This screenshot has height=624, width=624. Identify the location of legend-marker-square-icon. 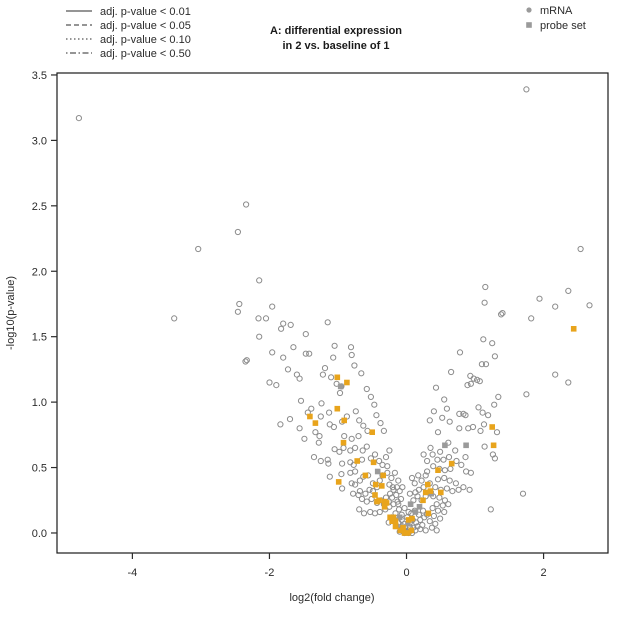
(529, 25).